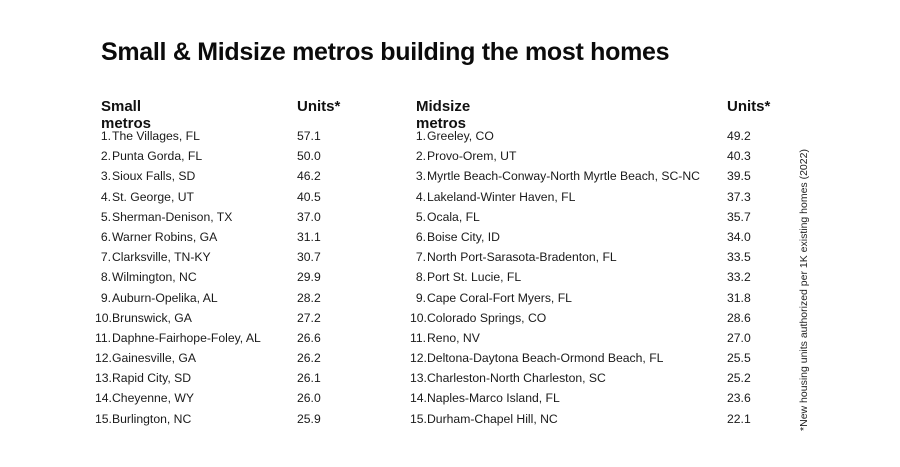 Image resolution: width=900 pixels, height=467 pixels. Describe the element at coordinates (309, 317) in the screenshot. I see `row-units-value: 27.2` at that location.